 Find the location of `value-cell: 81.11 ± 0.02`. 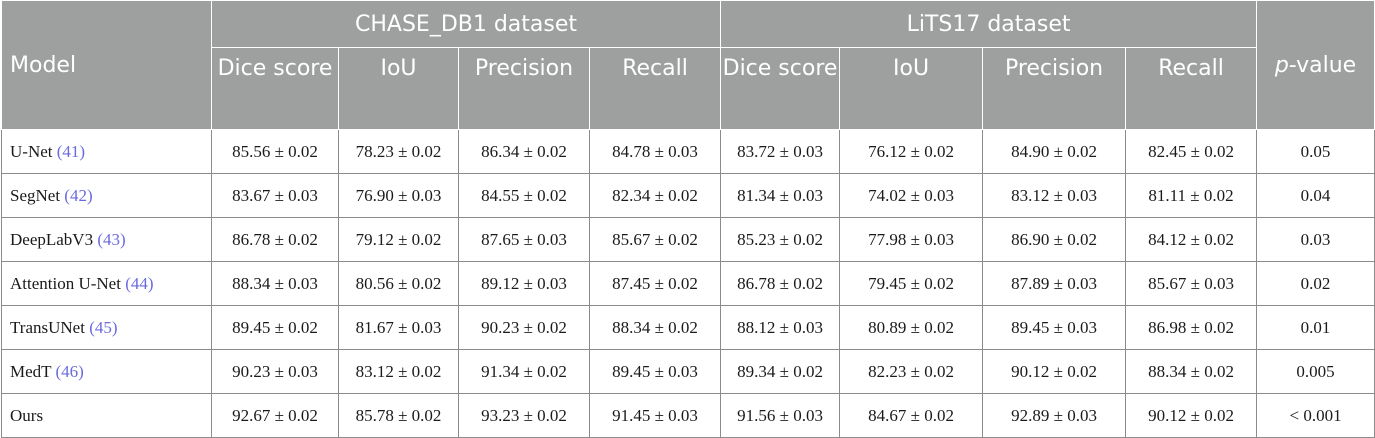

value-cell: 81.11 ± 0.02 is located at coordinates (1191, 195).